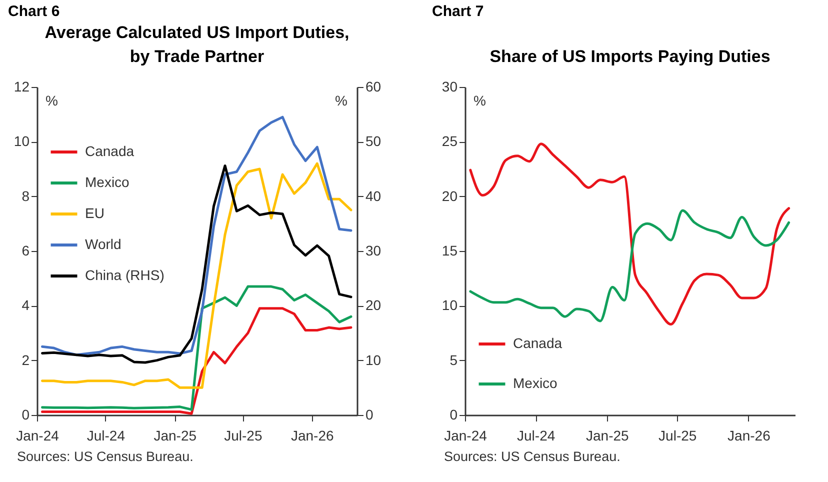 The width and height of the screenshot is (828, 482). What do you see at coordinates (341, 100) in the screenshot?
I see `y2-axis-title: %` at bounding box center [341, 100].